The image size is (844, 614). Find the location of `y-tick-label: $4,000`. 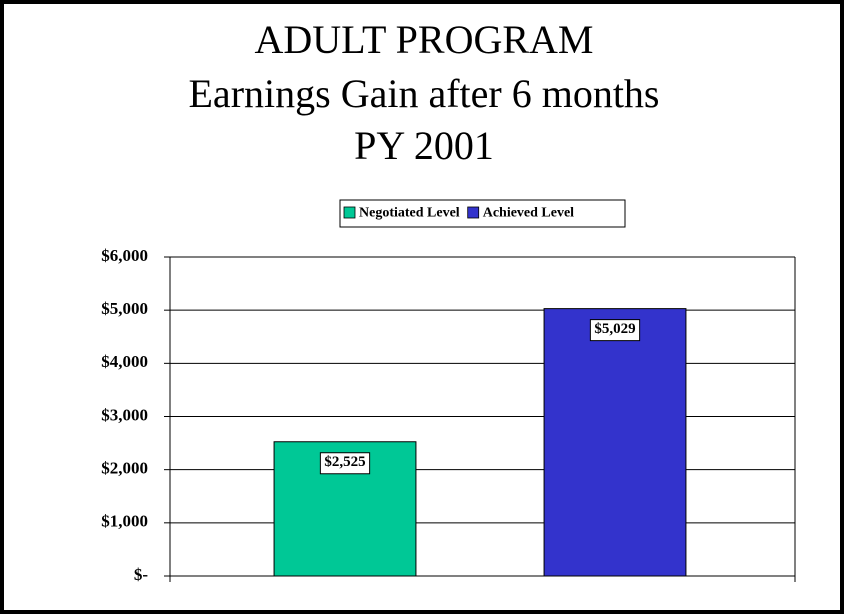

y-tick-label: $4,000 is located at coordinates (124, 361).